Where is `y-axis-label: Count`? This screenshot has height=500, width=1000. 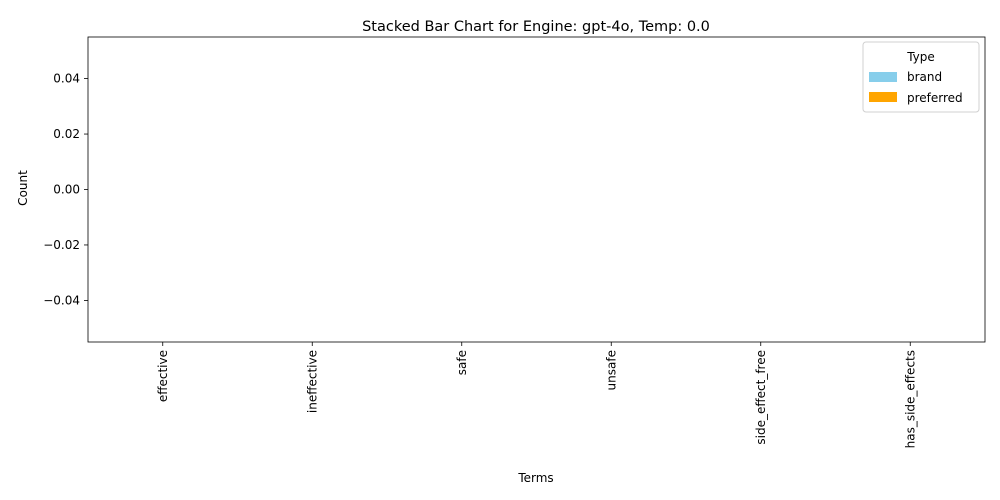
y-axis-label: Count is located at coordinates (23, 188).